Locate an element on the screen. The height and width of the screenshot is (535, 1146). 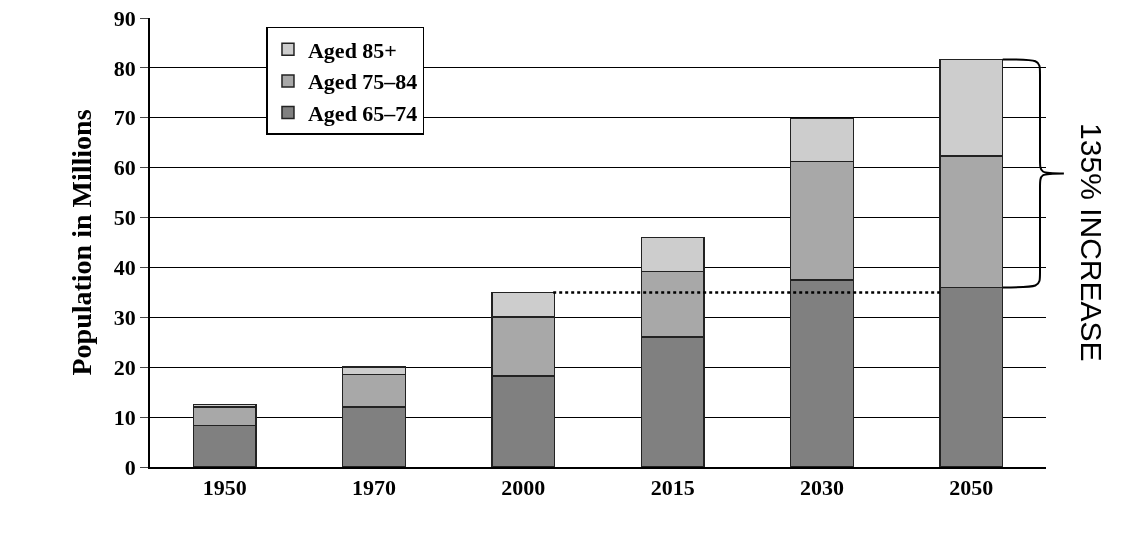
y-tick-label: 50 is located at coordinates (124, 218).